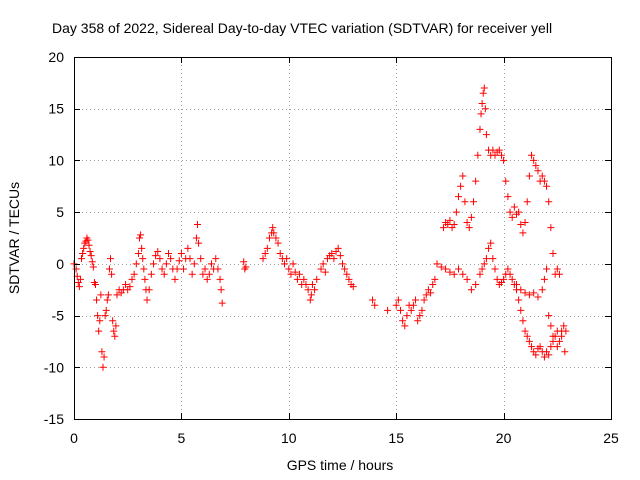 Image resolution: width=640 pixels, height=480 pixels. What do you see at coordinates (54, 367) in the screenshot?
I see `y-tick-label: -10` at bounding box center [54, 367].